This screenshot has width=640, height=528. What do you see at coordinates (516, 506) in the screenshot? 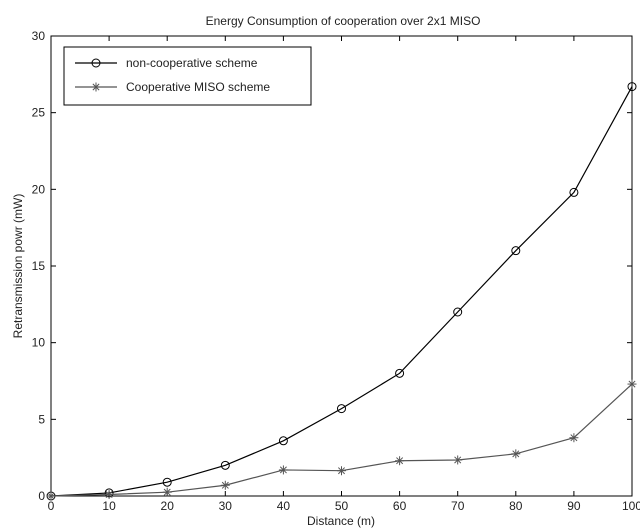
I see `x-tick-label: 80` at bounding box center [516, 506].